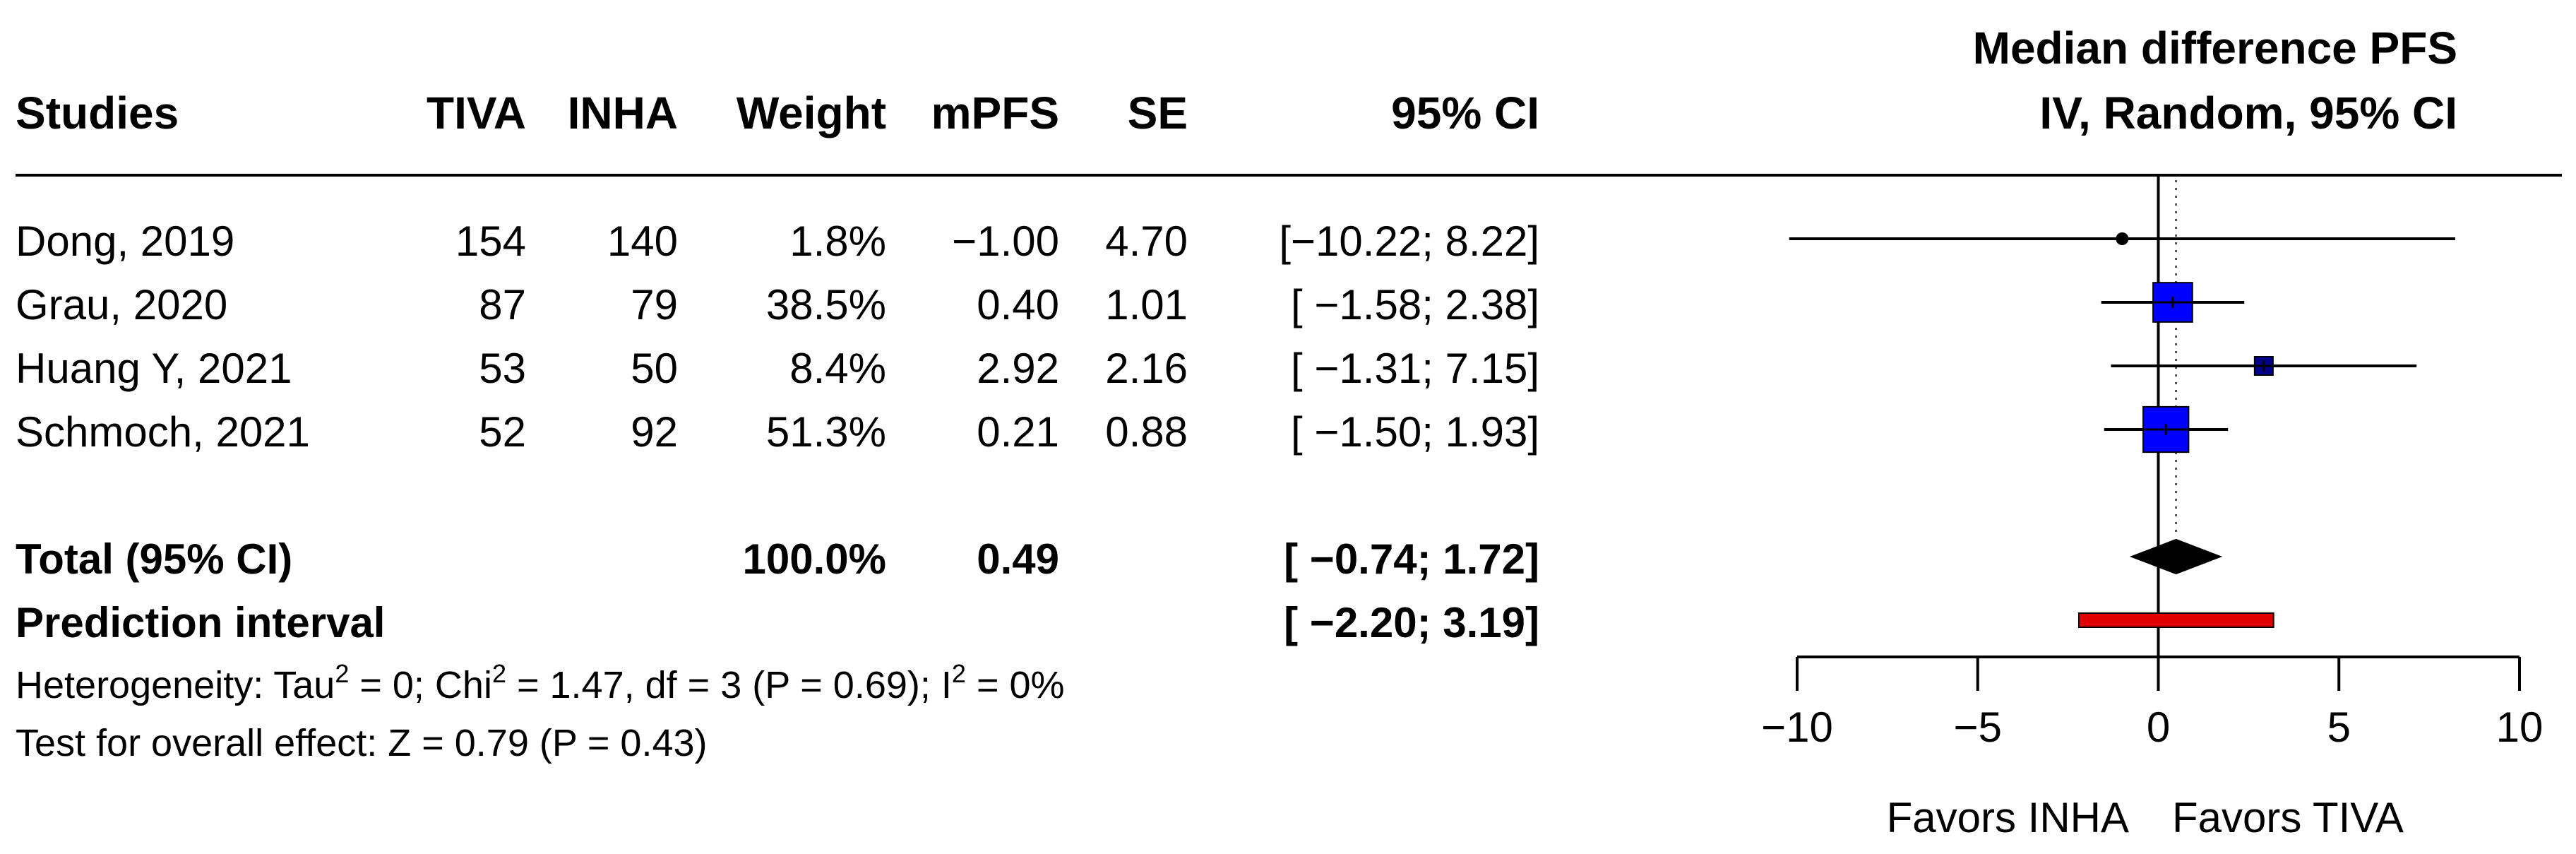 The height and width of the screenshot is (854, 2576). I want to click on x-tick-label: 5, so click(2339, 727).